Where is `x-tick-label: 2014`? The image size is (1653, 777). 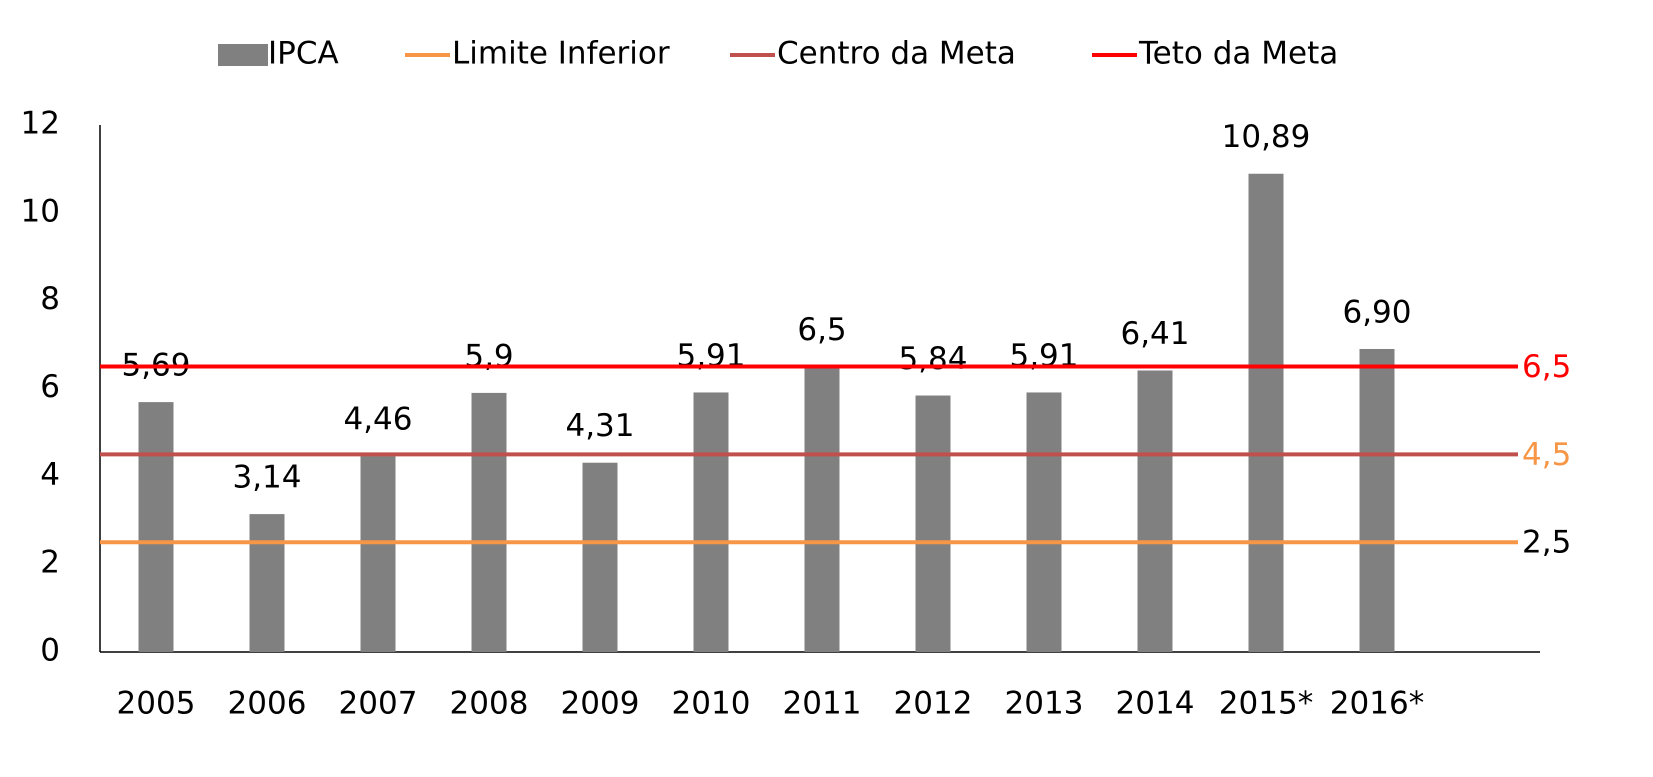 x-tick-label: 2014 is located at coordinates (1155, 704).